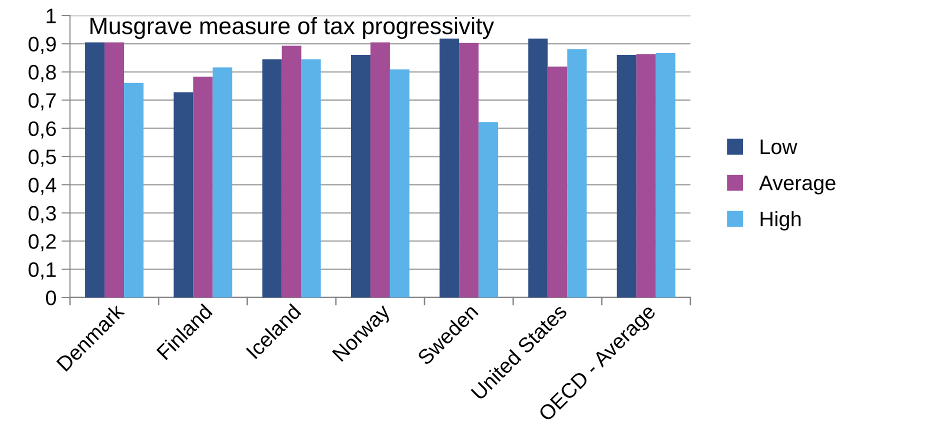  Describe the element at coordinates (42, 158) in the screenshot. I see `y-tick-label: 0,5` at that location.